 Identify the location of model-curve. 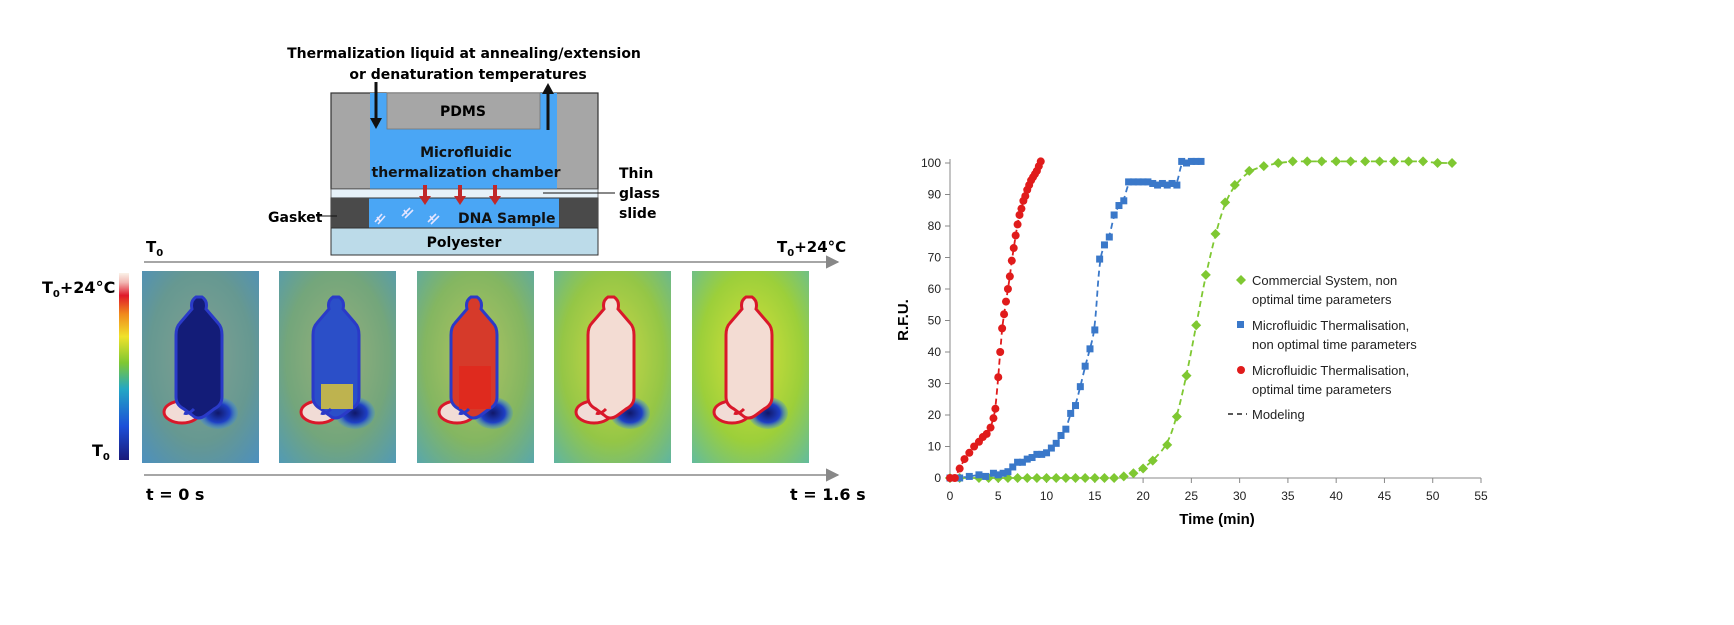
(996, 320).